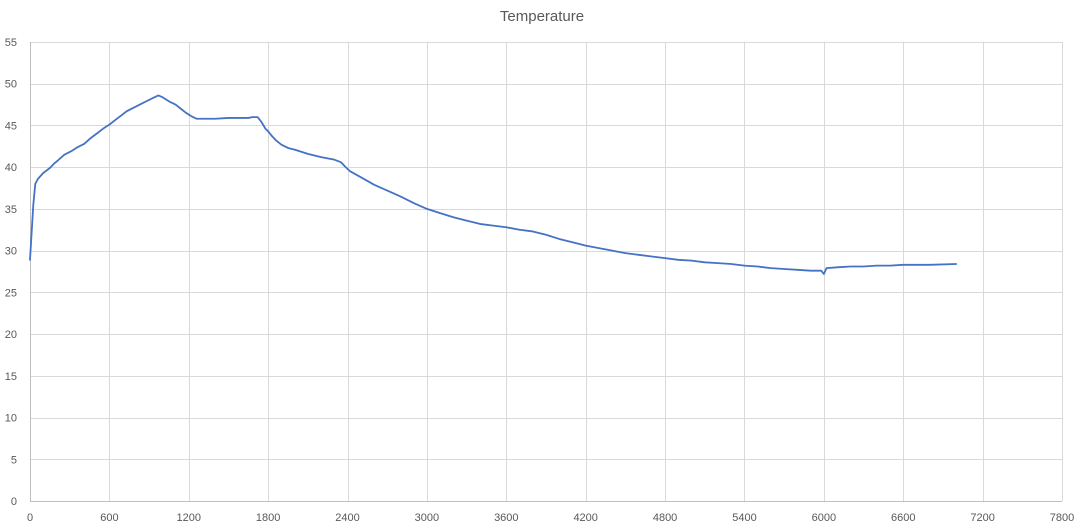 The image size is (1080, 525). Describe the element at coordinates (14, 502) in the screenshot. I see `y-tick-label: 0` at that location.